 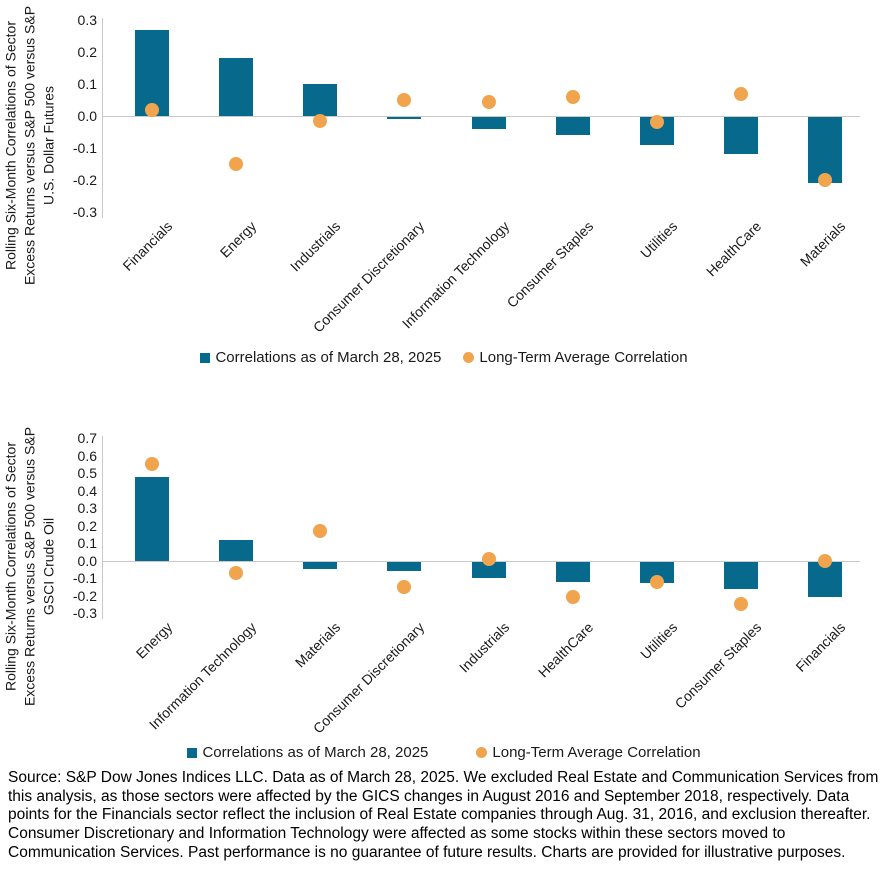 I want to click on y-tick-label: 0.4, so click(x=87, y=490).